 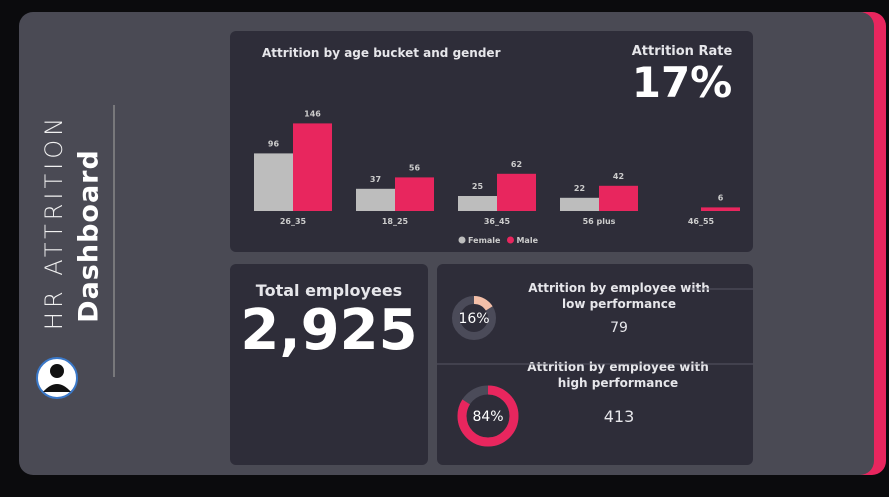 What do you see at coordinates (682, 82) in the screenshot?
I see `rate-value: 17%` at bounding box center [682, 82].